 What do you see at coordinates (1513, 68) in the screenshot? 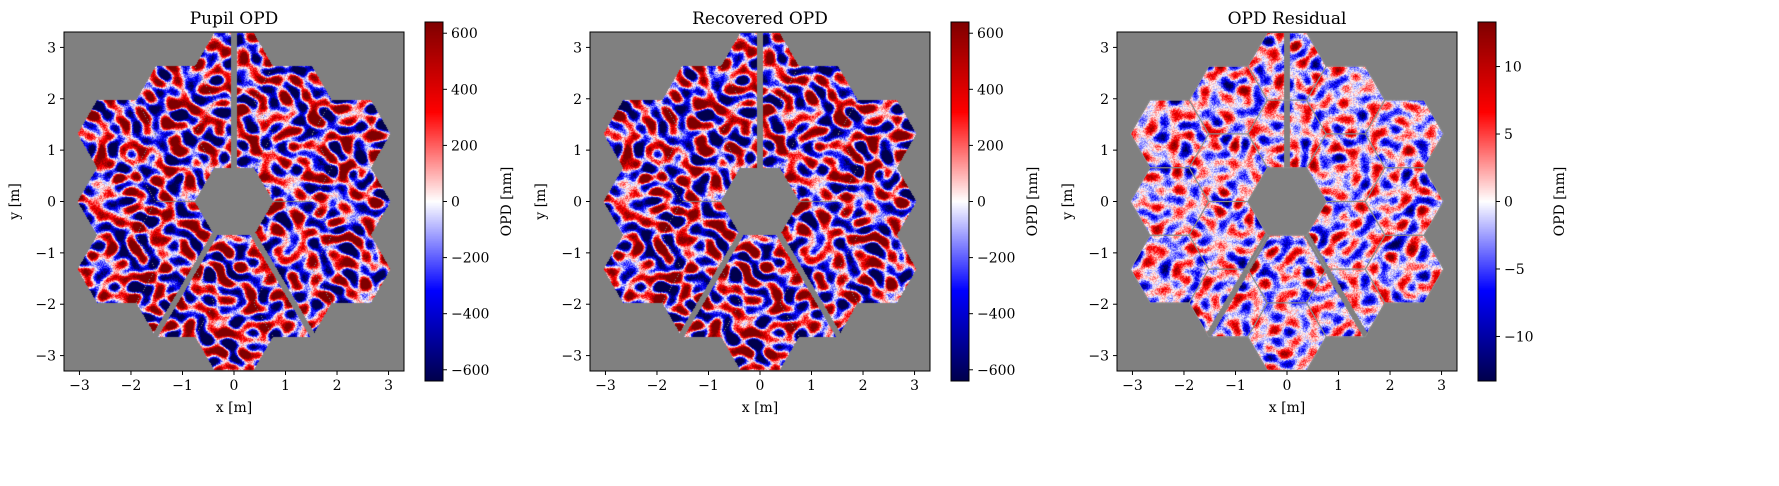
I see `colorbar-tick-label: 10` at bounding box center [1513, 68].